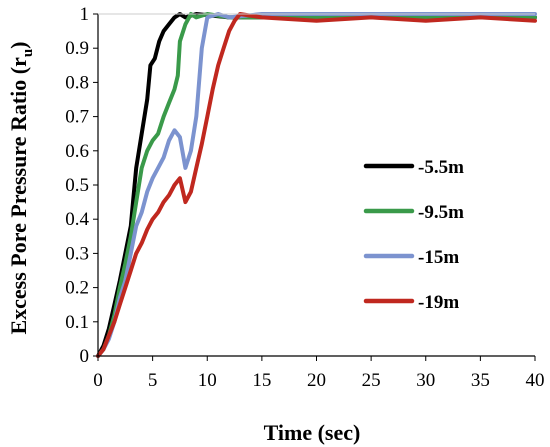  Describe the element at coordinates (77, 48) in the screenshot. I see `y-tick-label: 0.9` at that location.